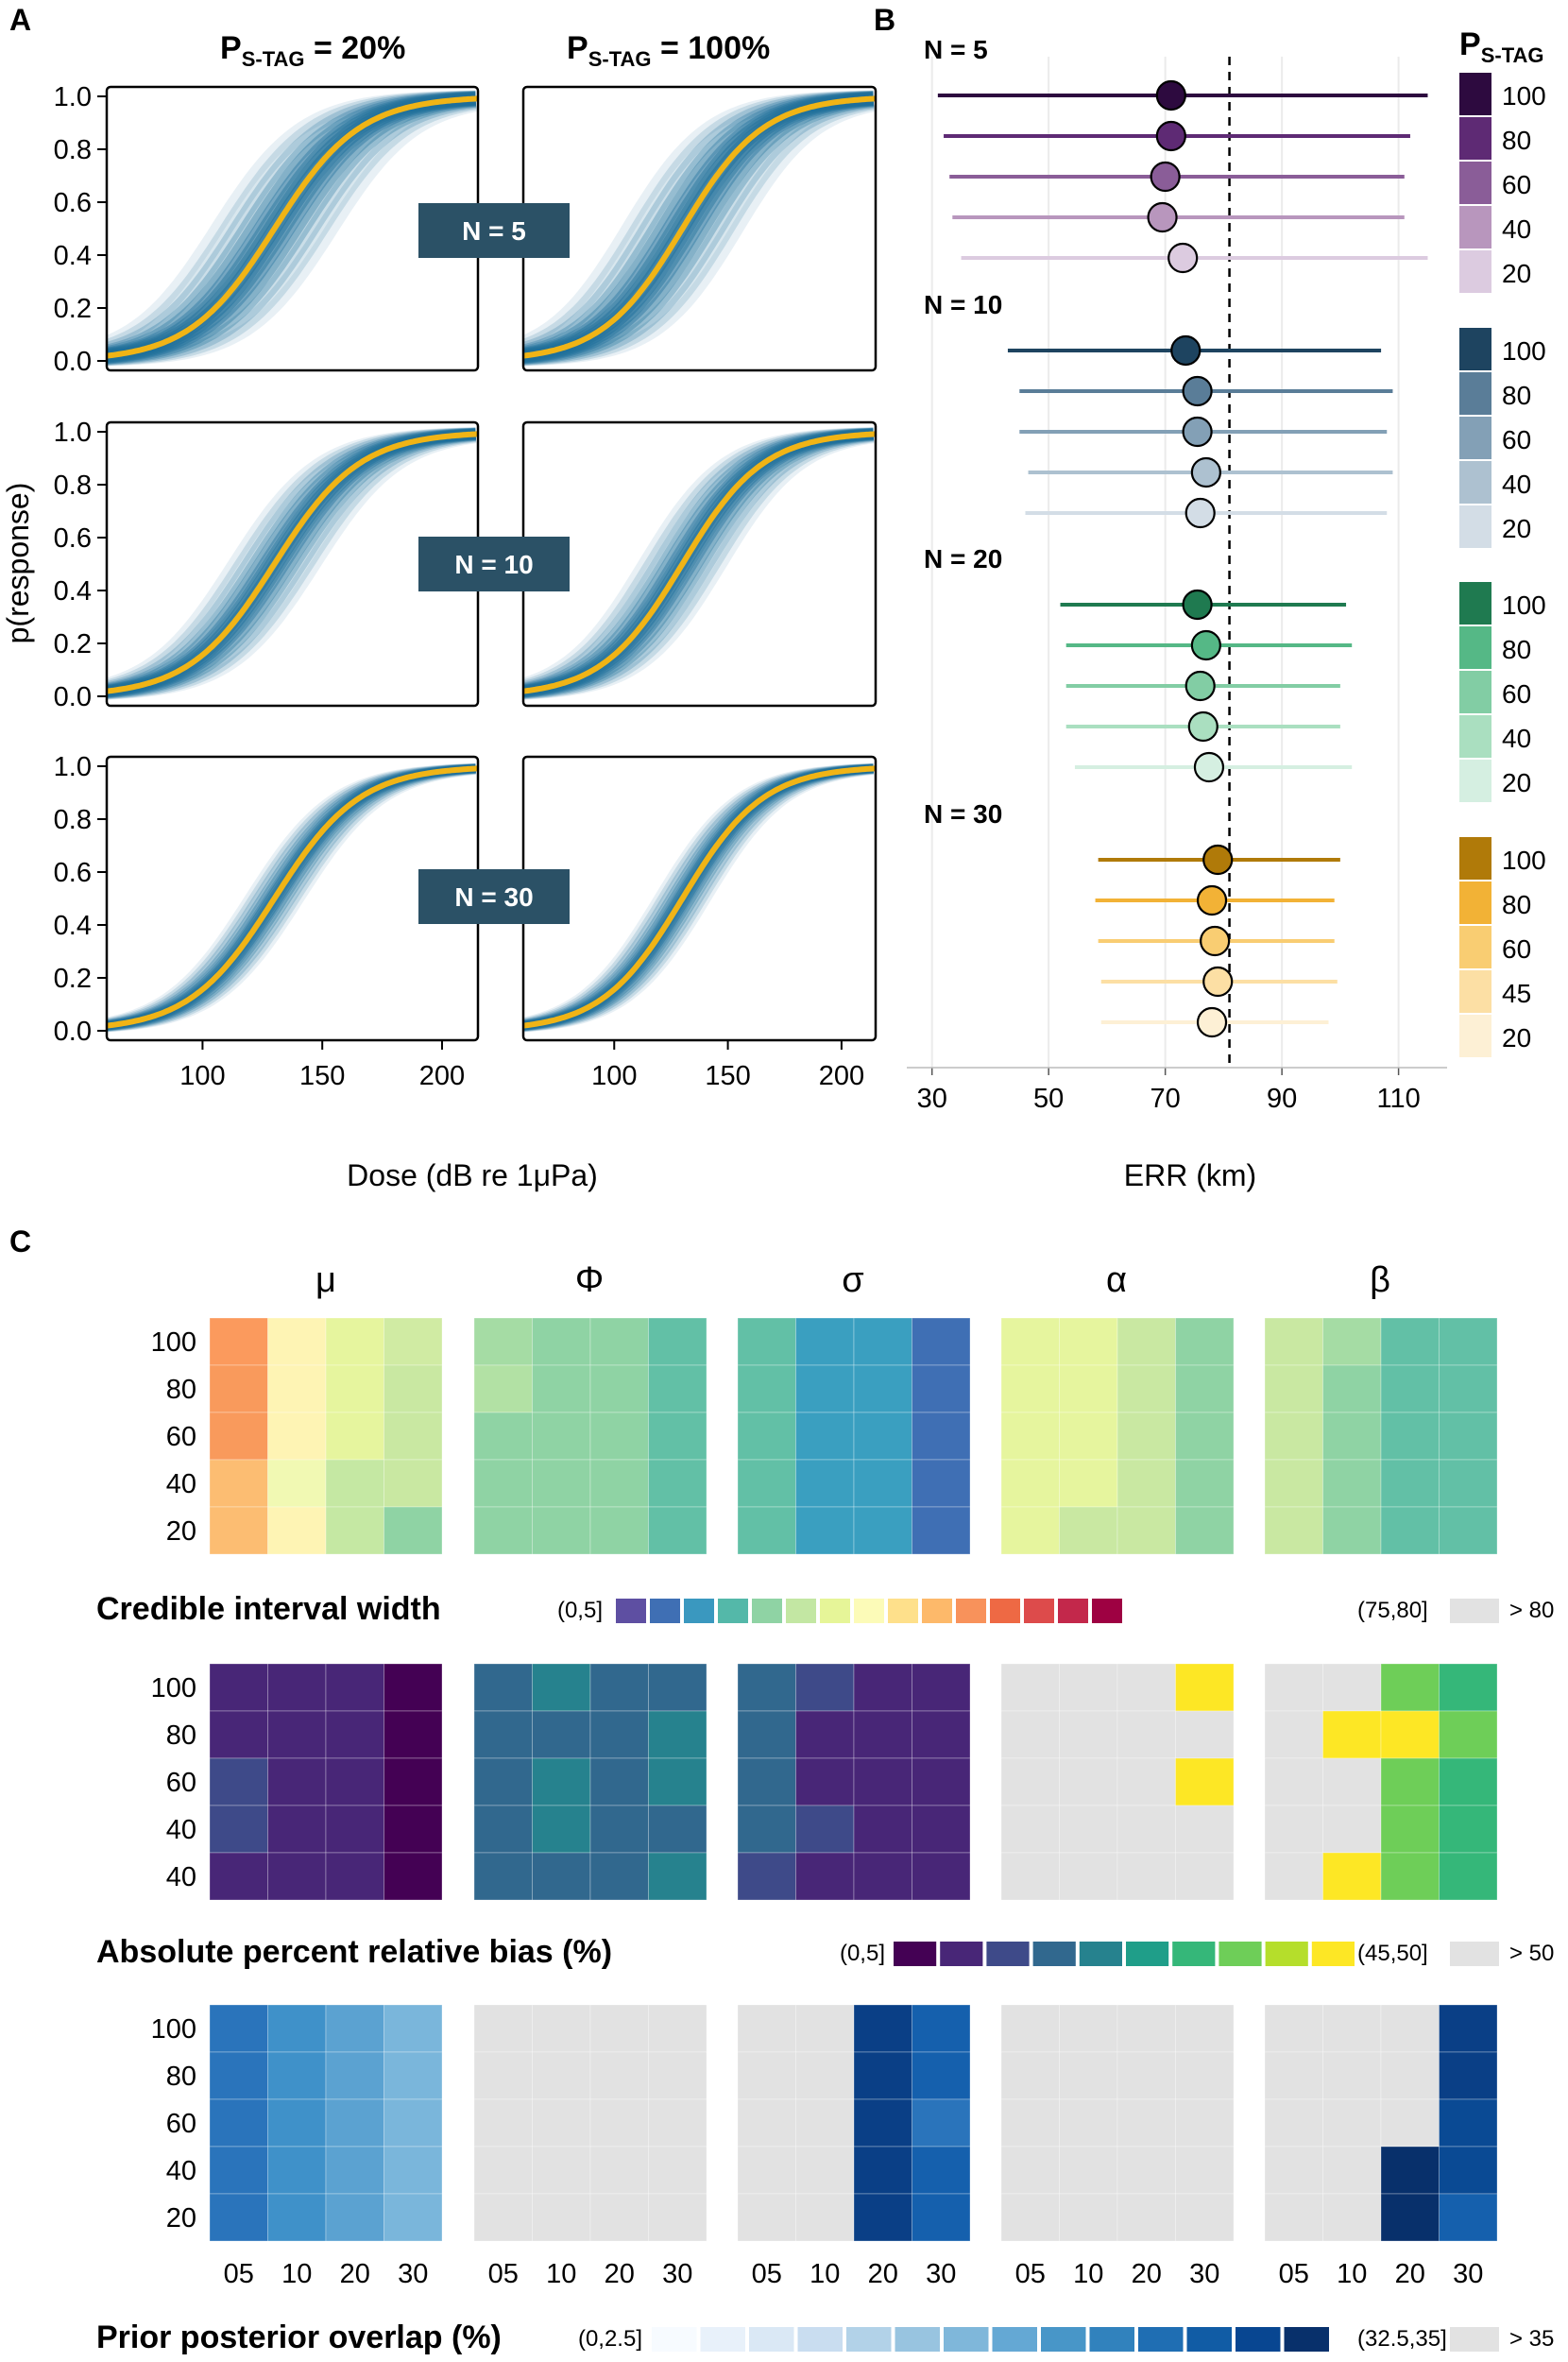 The width and height of the screenshot is (1568, 2362). I want to click on group-label: N = 10, so click(963, 305).